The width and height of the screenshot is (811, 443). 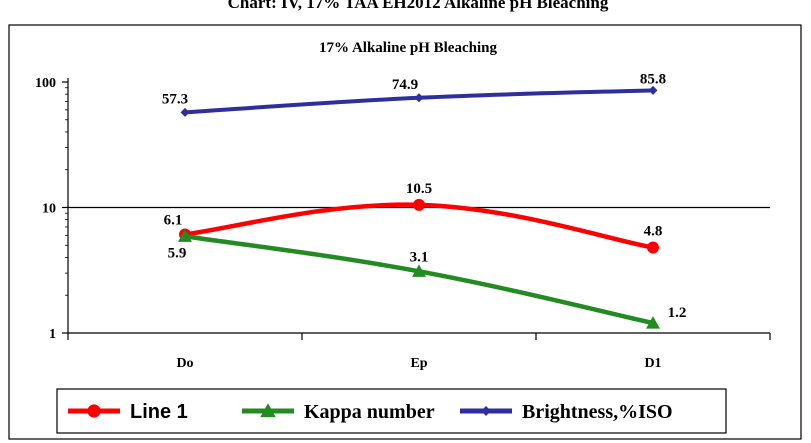 What do you see at coordinates (419, 189) in the screenshot?
I see `data-label-line-1-ep: 10.5` at bounding box center [419, 189].